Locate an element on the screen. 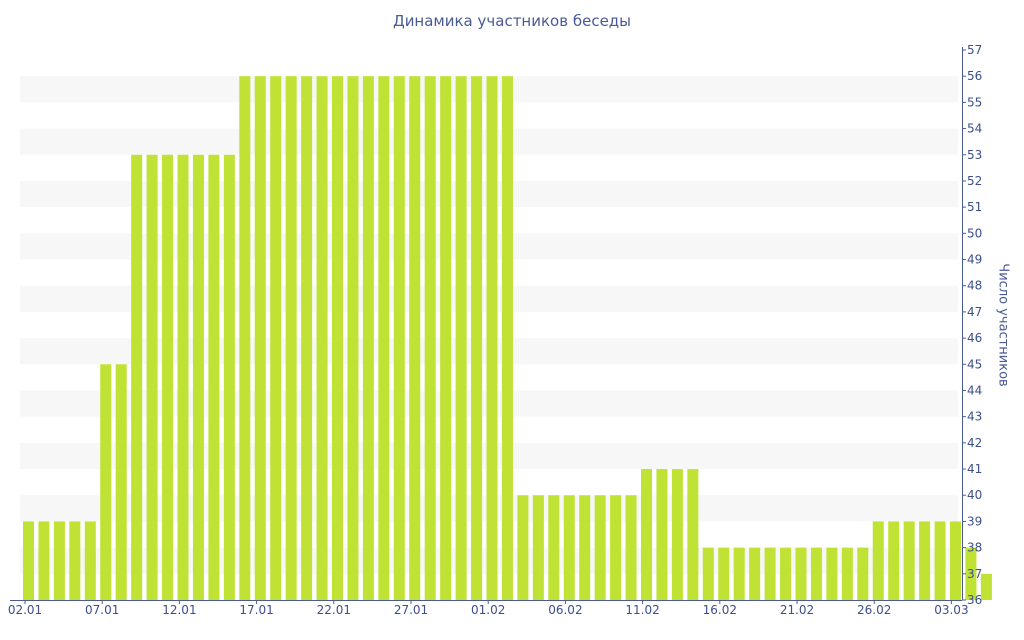 Image resolution: width=1024 pixels, height=640 pixels. y-tick-label: 41 is located at coordinates (974, 469).